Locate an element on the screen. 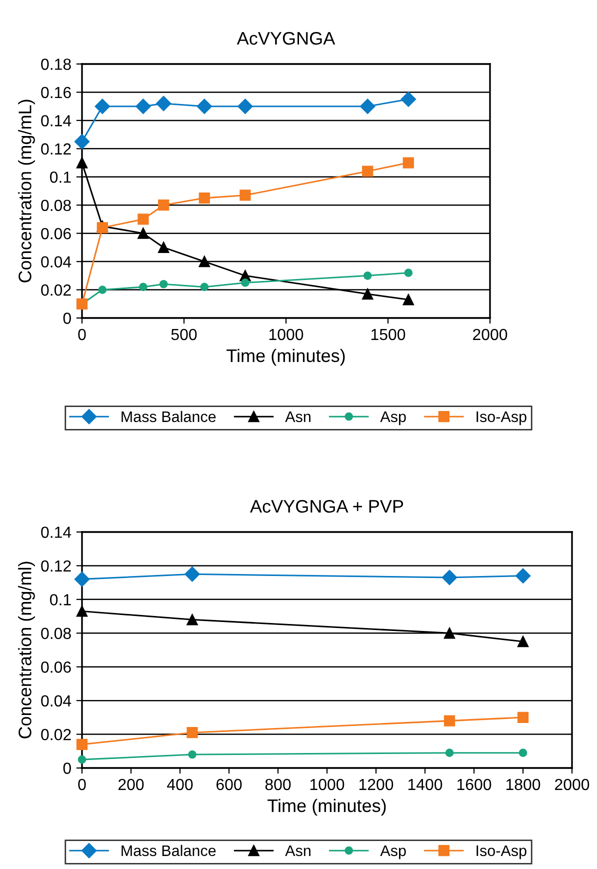 This screenshot has width=597, height=869. x-tick-label: 1500 is located at coordinates (388, 334).